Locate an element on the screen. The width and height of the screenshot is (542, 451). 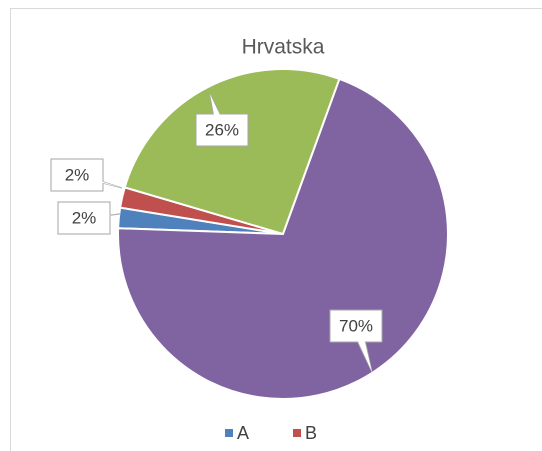
data-callout: 26% is located at coordinates (222, 120).